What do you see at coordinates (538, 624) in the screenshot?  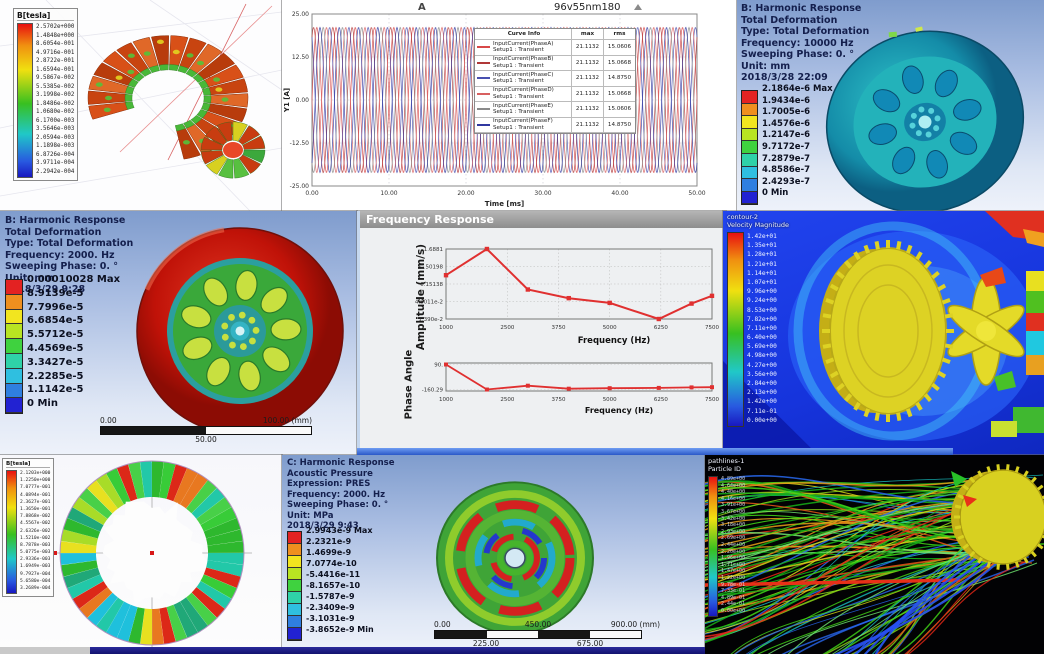 I see `ruler-450: 450.00` at bounding box center [538, 624].